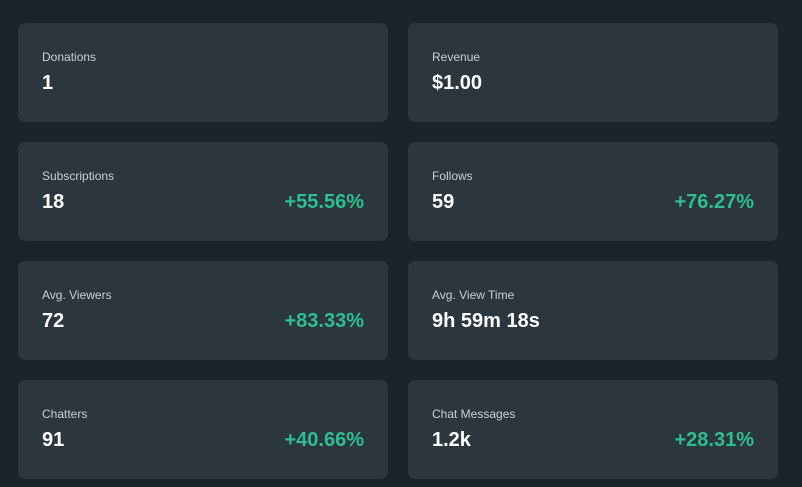 The width and height of the screenshot is (802, 487). Describe the element at coordinates (474, 414) in the screenshot. I see `stat-label: Chat Messages` at that location.